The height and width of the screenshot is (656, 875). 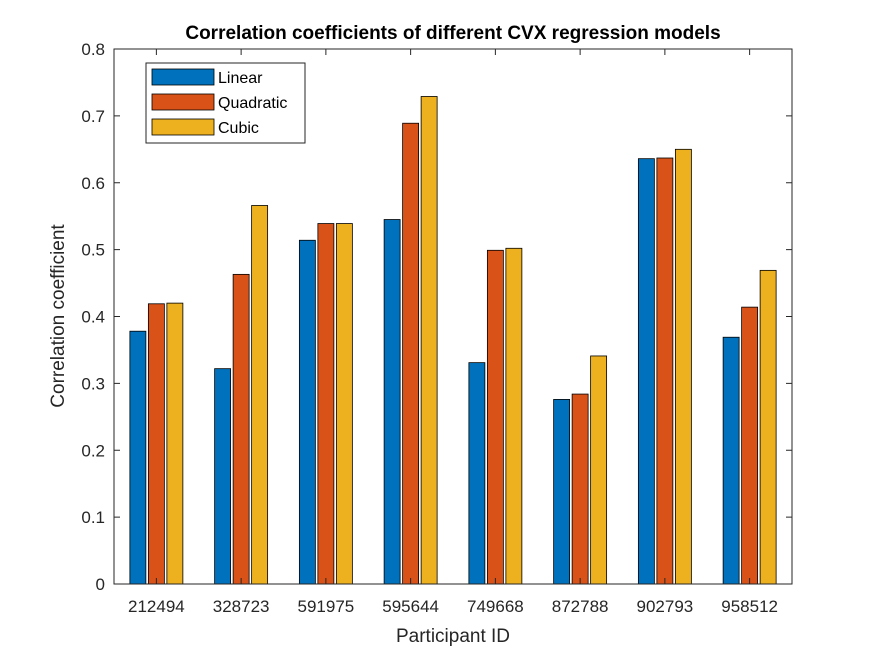 What do you see at coordinates (183, 102) in the screenshot?
I see `legend-swatch-quadratic` at bounding box center [183, 102].